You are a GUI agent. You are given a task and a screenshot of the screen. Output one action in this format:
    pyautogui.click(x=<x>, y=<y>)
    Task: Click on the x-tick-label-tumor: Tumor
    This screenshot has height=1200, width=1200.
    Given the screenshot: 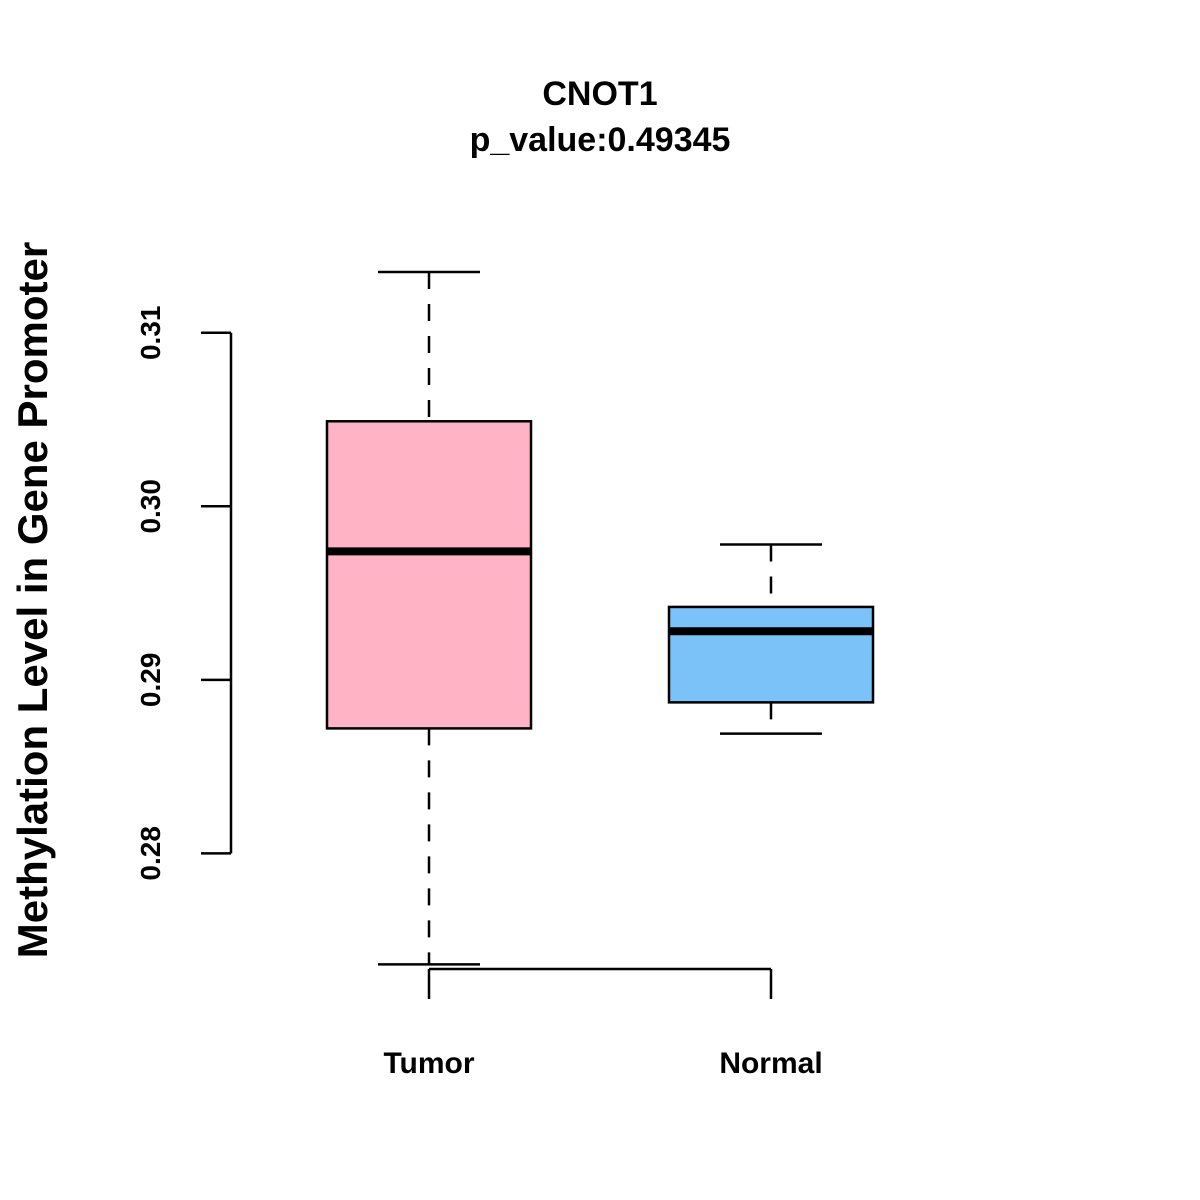 What is the action you would take?
    pyautogui.click(x=428, y=1063)
    